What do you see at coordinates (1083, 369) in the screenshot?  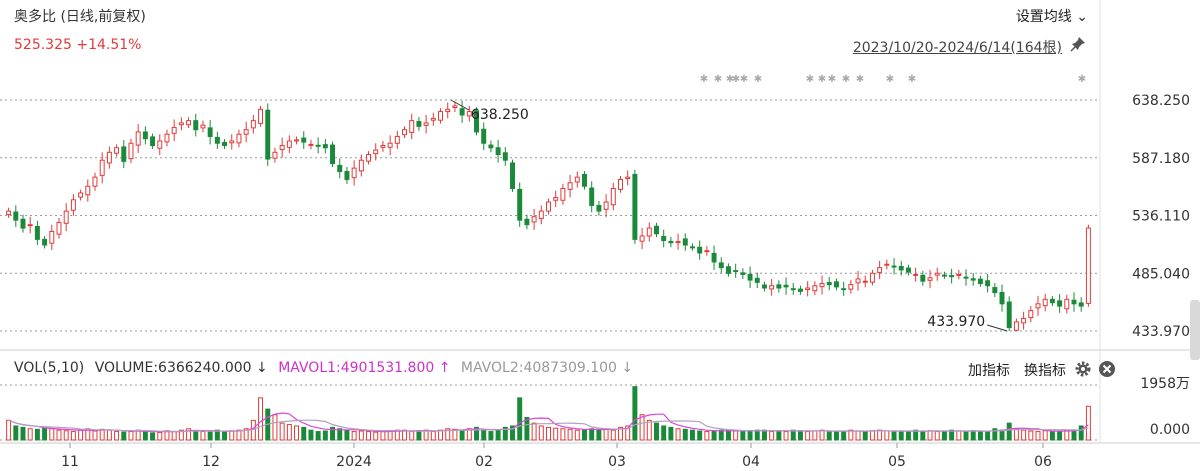 I see `gear-icon` at bounding box center [1083, 369].